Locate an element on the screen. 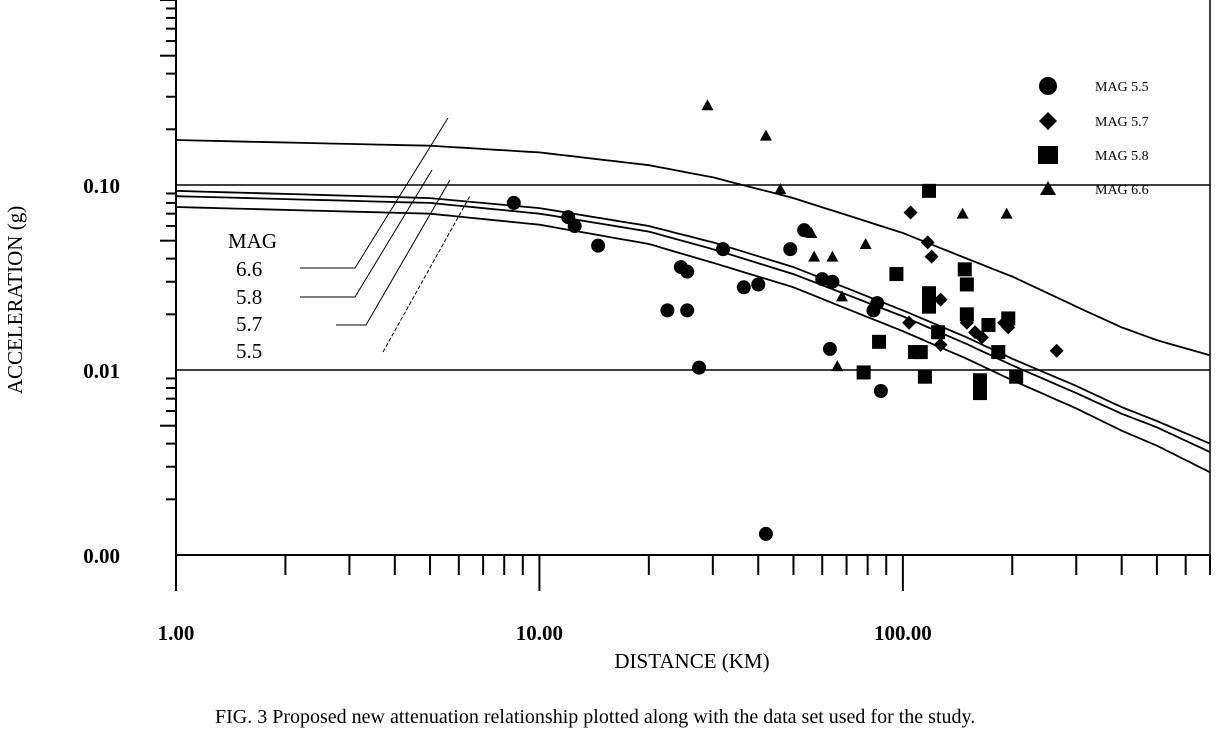  y-tick-label: 0.10 is located at coordinates (101, 186).